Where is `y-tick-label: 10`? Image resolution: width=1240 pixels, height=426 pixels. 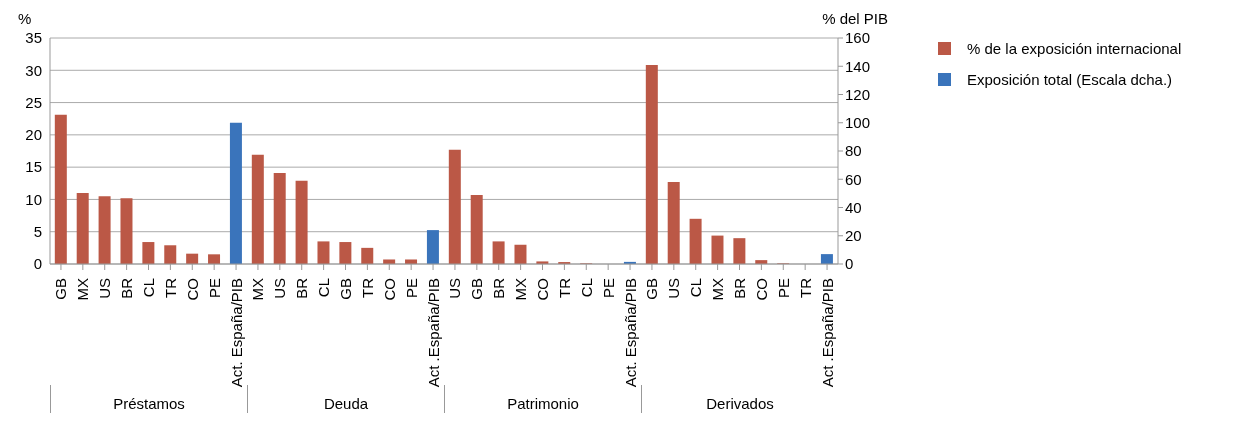
y-tick-label: 10 is located at coordinates (33, 199).